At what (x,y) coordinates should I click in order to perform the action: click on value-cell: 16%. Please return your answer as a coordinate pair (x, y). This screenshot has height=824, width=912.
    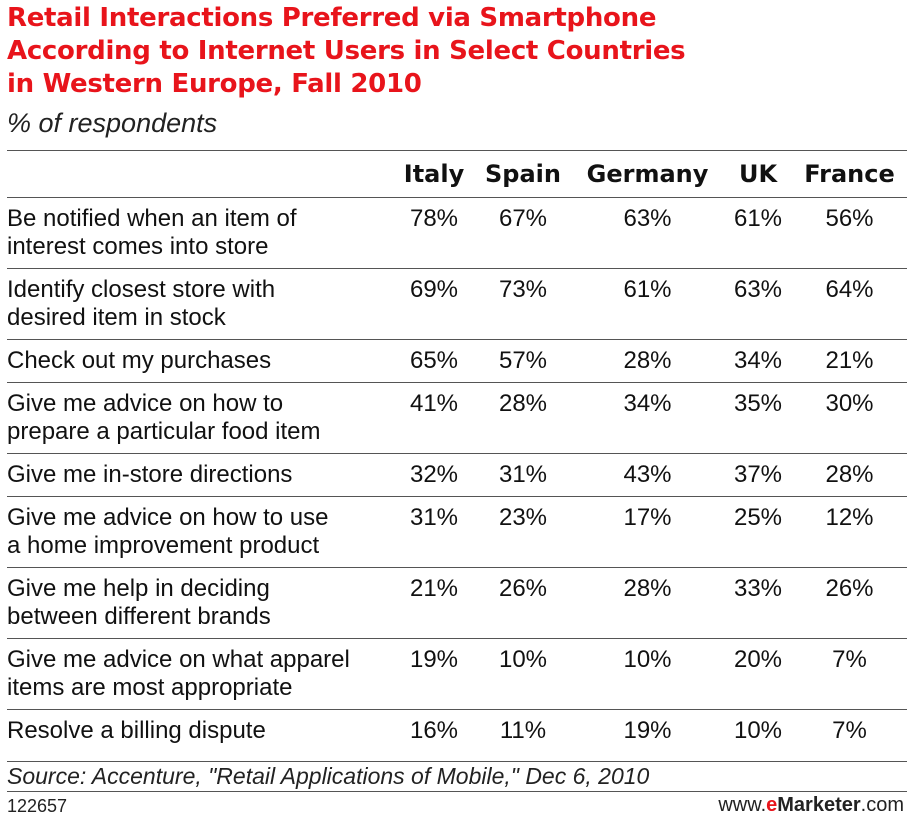
    Looking at the image, I should click on (434, 730).